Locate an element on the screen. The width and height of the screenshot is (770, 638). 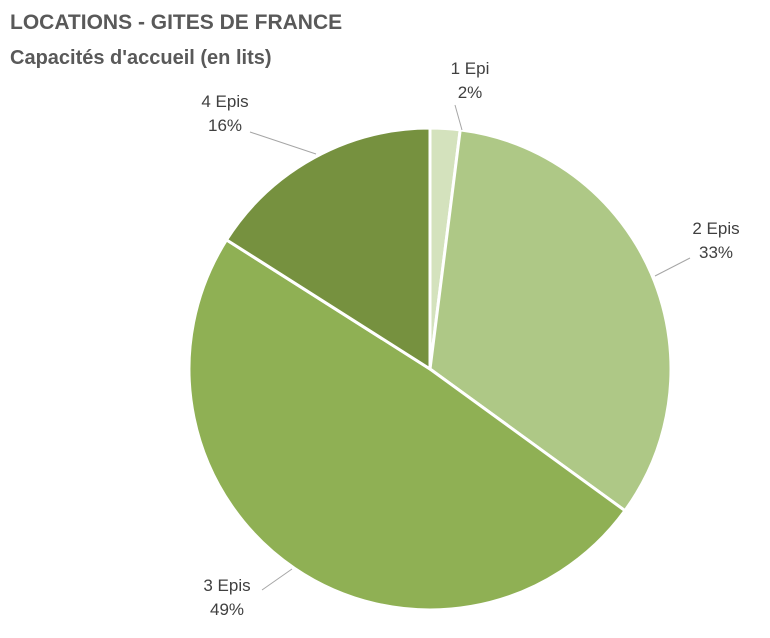
slice-category-label: 3 Epis is located at coordinates (226, 585).